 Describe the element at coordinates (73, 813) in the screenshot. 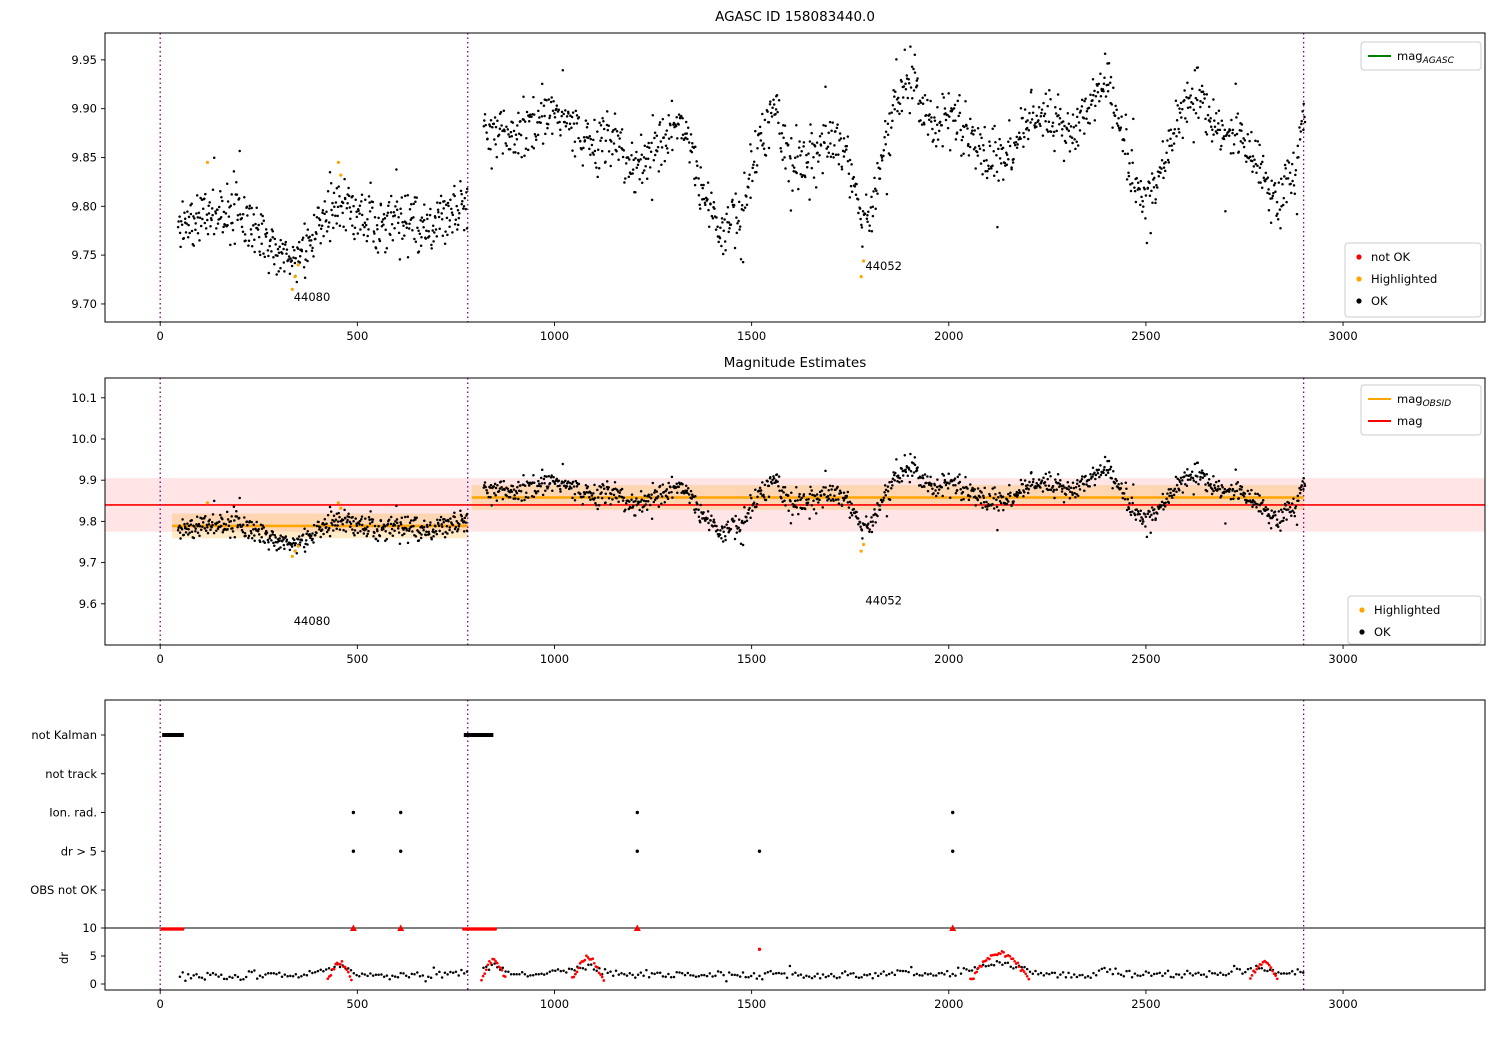

I see `flag-row-label: Ion. rad.` at that location.